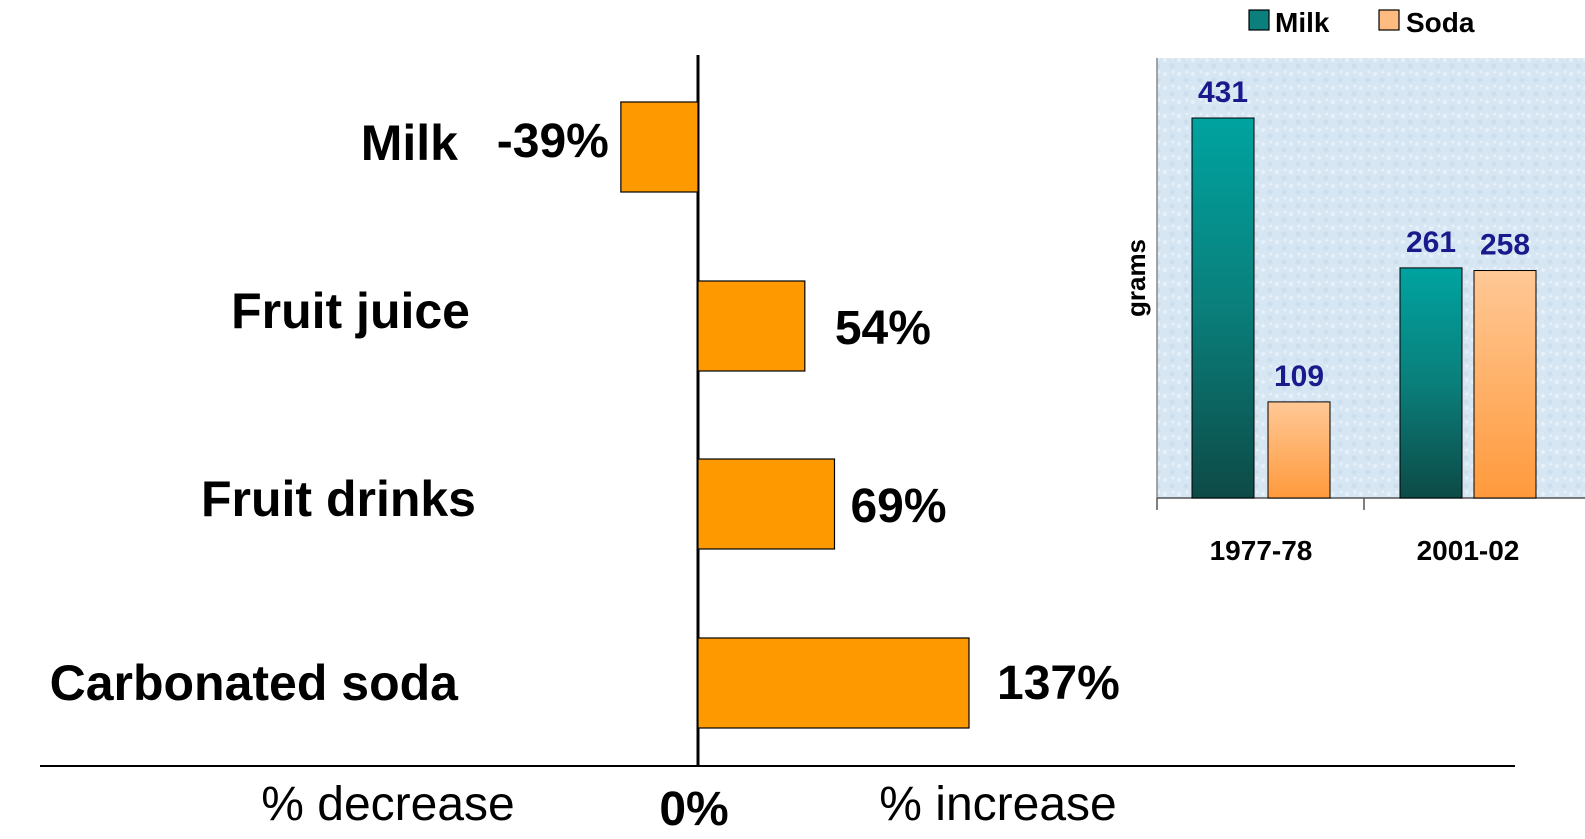 Image resolution: width=1585 pixels, height=839 pixels. What do you see at coordinates (693, 809) in the screenshot?
I see `axis-label-zero: 0%` at bounding box center [693, 809].